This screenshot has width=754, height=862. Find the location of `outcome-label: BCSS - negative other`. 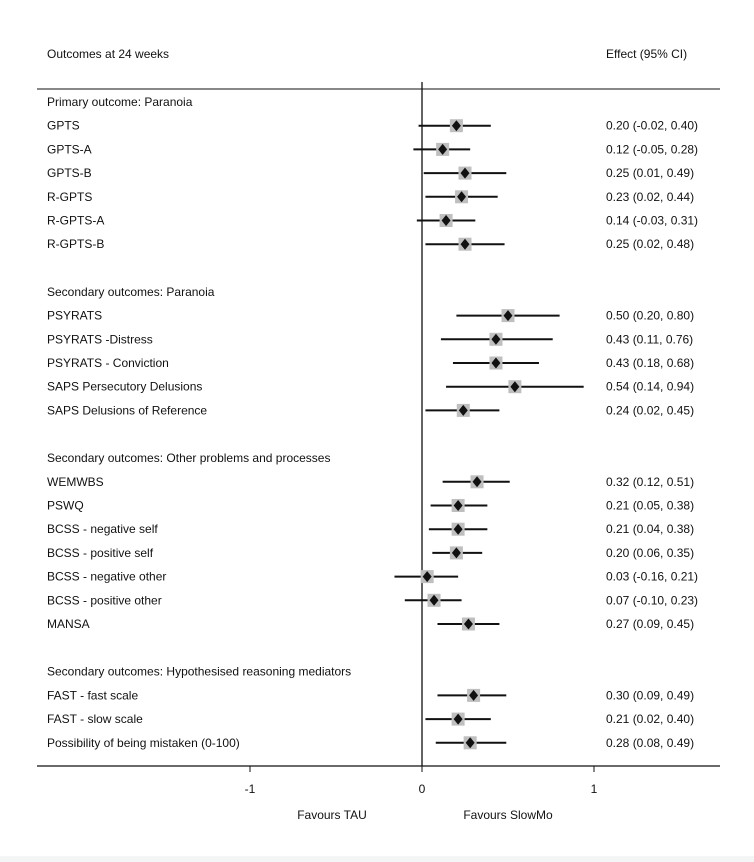

outcome-label: BCSS - negative other is located at coordinates (106, 577).